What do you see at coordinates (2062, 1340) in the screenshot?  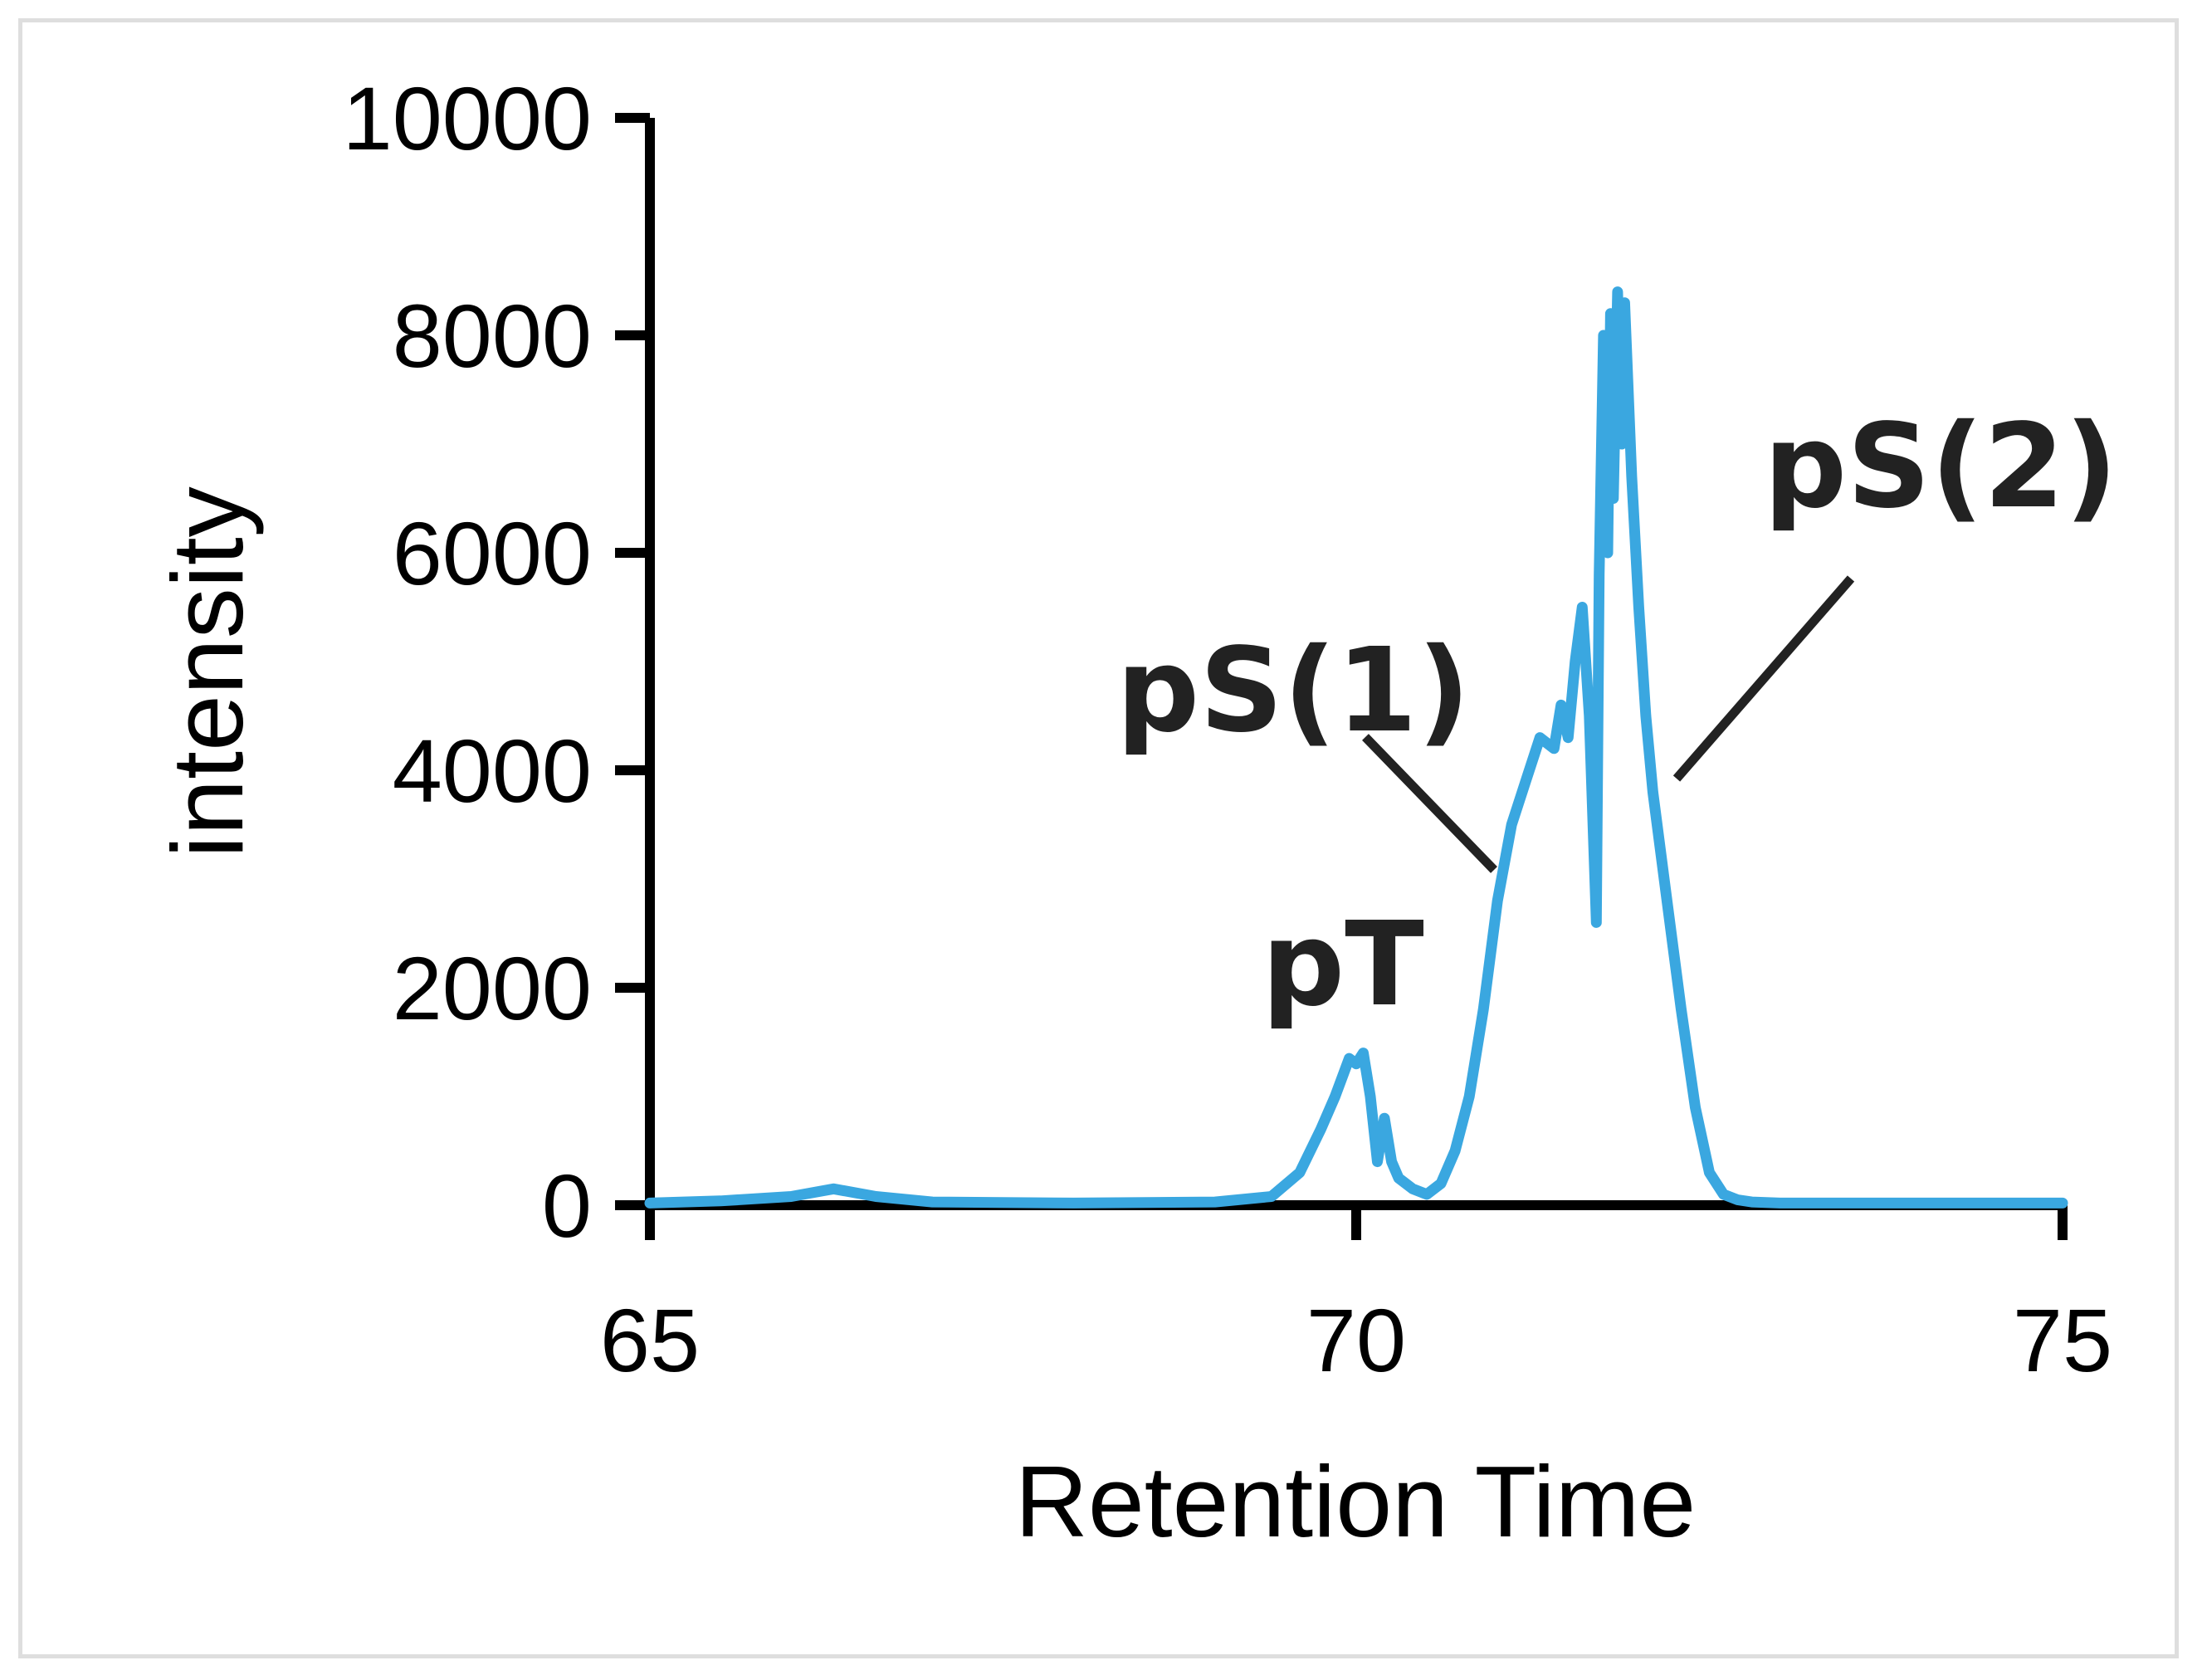 I see `x-tick-label: 75` at bounding box center [2062, 1340].